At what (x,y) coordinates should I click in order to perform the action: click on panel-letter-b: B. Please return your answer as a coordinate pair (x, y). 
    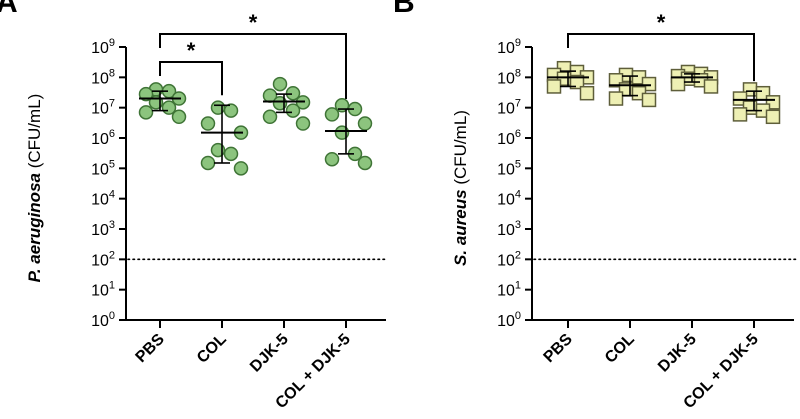
    Looking at the image, I should click on (404, 9).